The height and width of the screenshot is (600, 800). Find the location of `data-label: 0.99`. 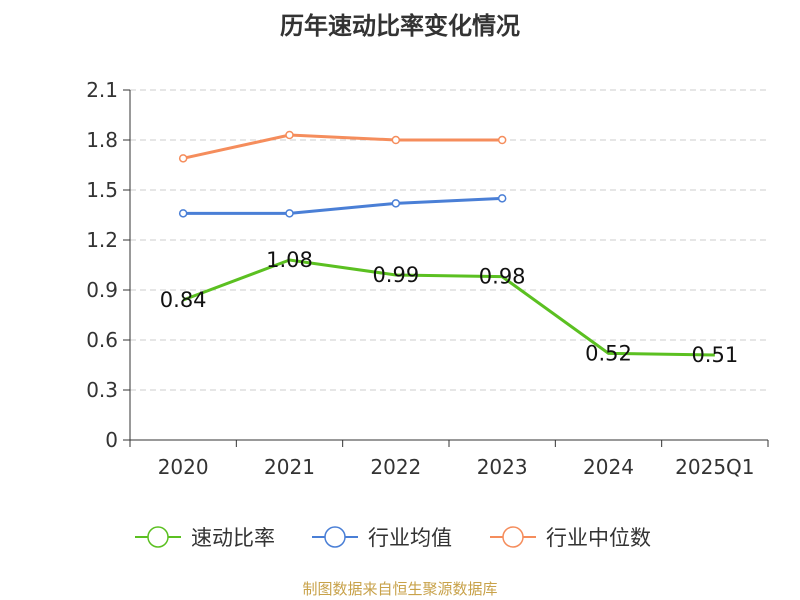

data-label: 0.99 is located at coordinates (395, 275).